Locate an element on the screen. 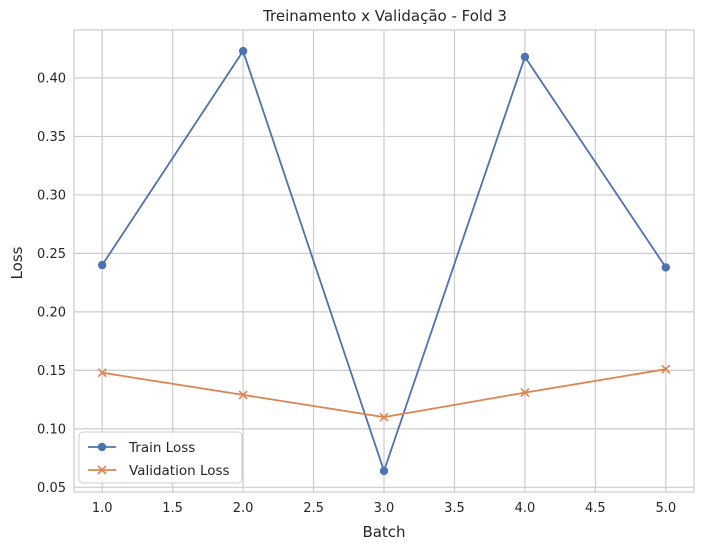 This screenshot has height=550, width=703. legend-validation-marker is located at coordinates (102, 470).